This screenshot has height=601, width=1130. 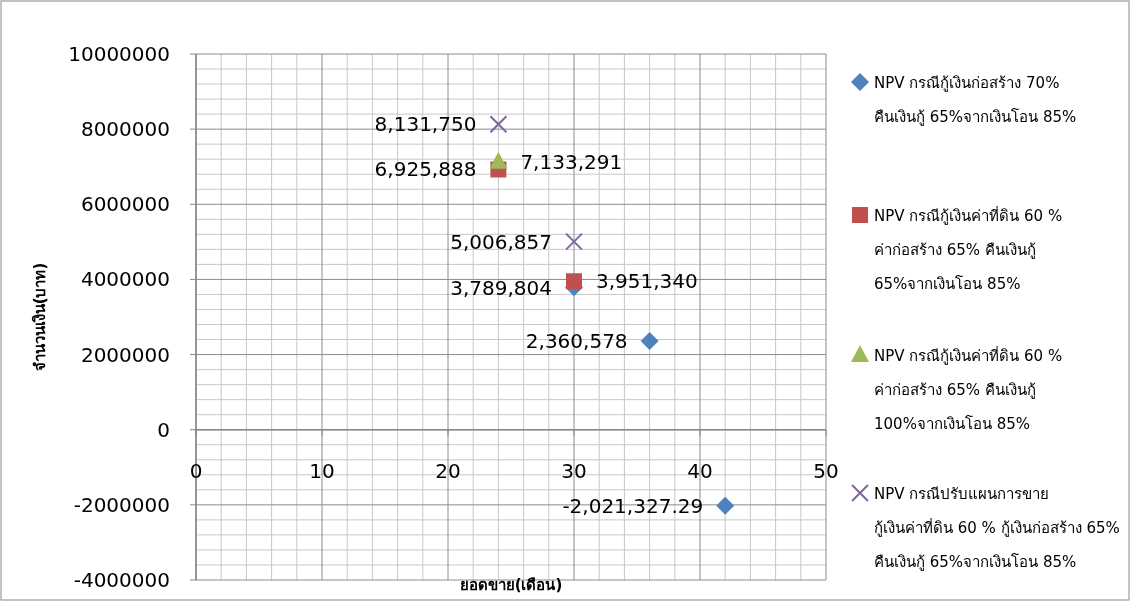 I want to click on y-tick-label: -4000000, so click(x=121, y=580).